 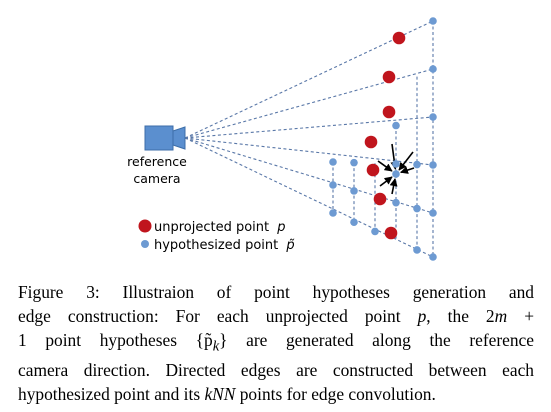 I want to click on svg-text: unprojected point p, so click(x=220, y=227).